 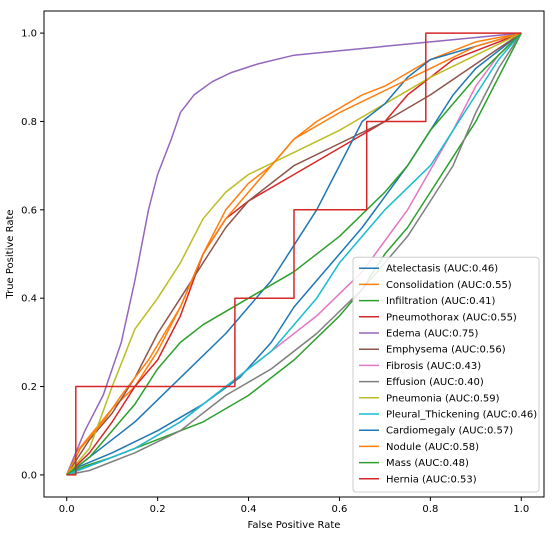 What do you see at coordinates (441, 301) in the screenshot?
I see `legend-entry: Infiltration (AUC:0.41)` at bounding box center [441, 301].